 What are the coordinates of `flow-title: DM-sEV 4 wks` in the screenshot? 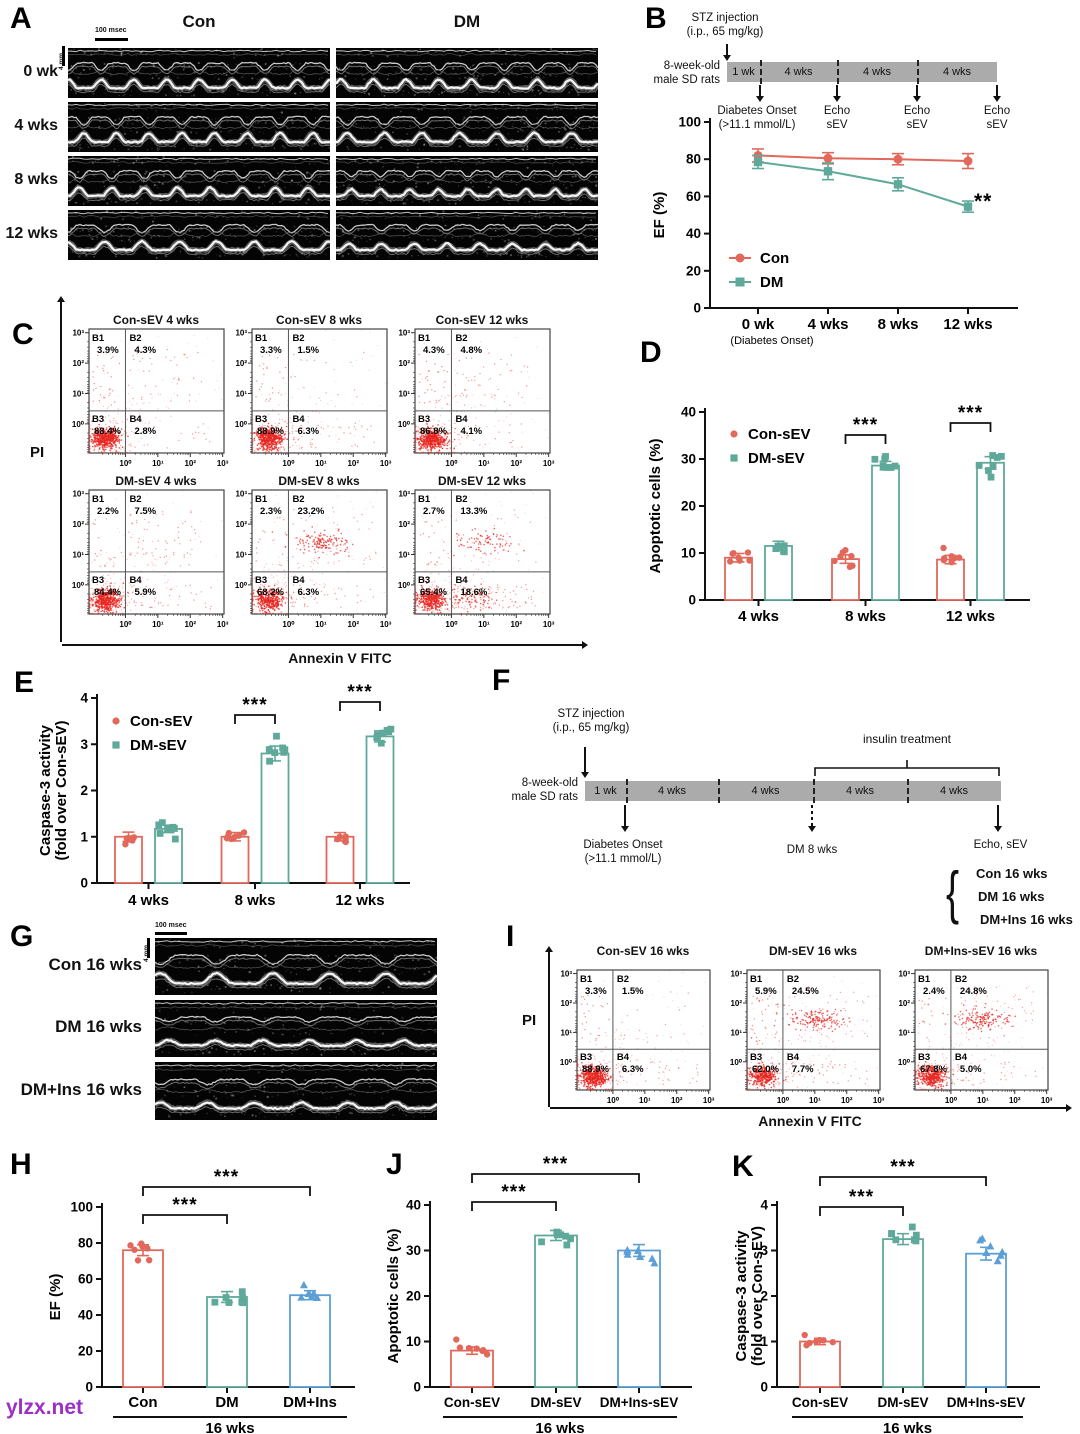 It's located at (156, 481).